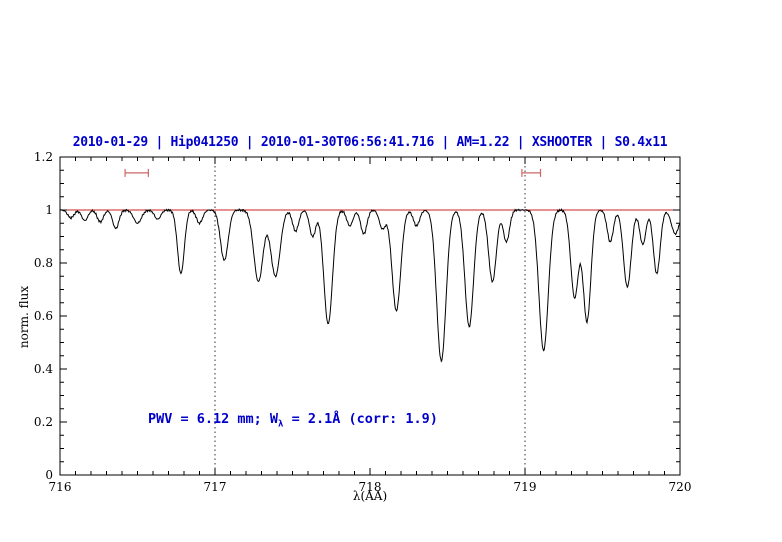  Describe the element at coordinates (43, 422) in the screenshot. I see `y-tick-label: 0.2` at that location.